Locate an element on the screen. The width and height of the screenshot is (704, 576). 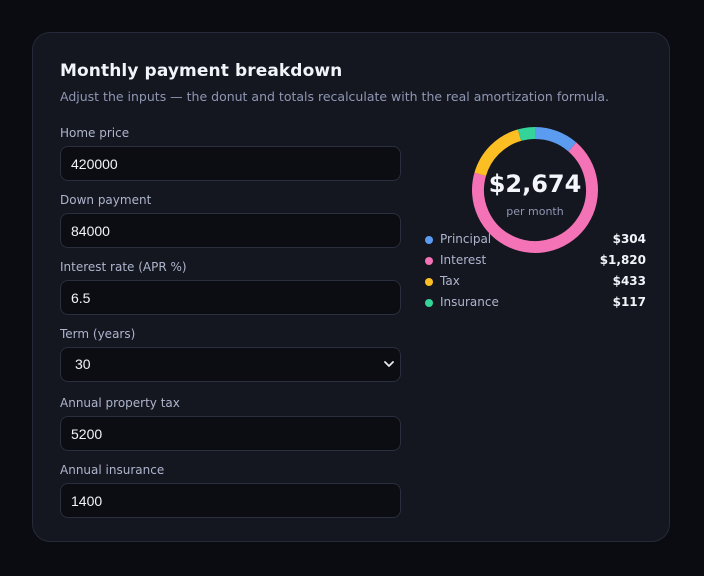
term-label: Term (years) is located at coordinates (98, 334).